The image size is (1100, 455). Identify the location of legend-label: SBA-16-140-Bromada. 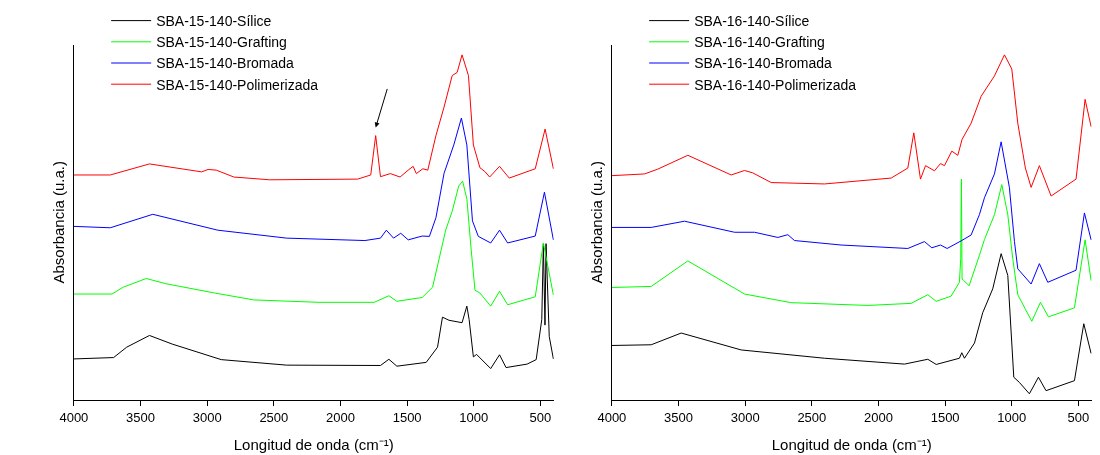
(763, 63).